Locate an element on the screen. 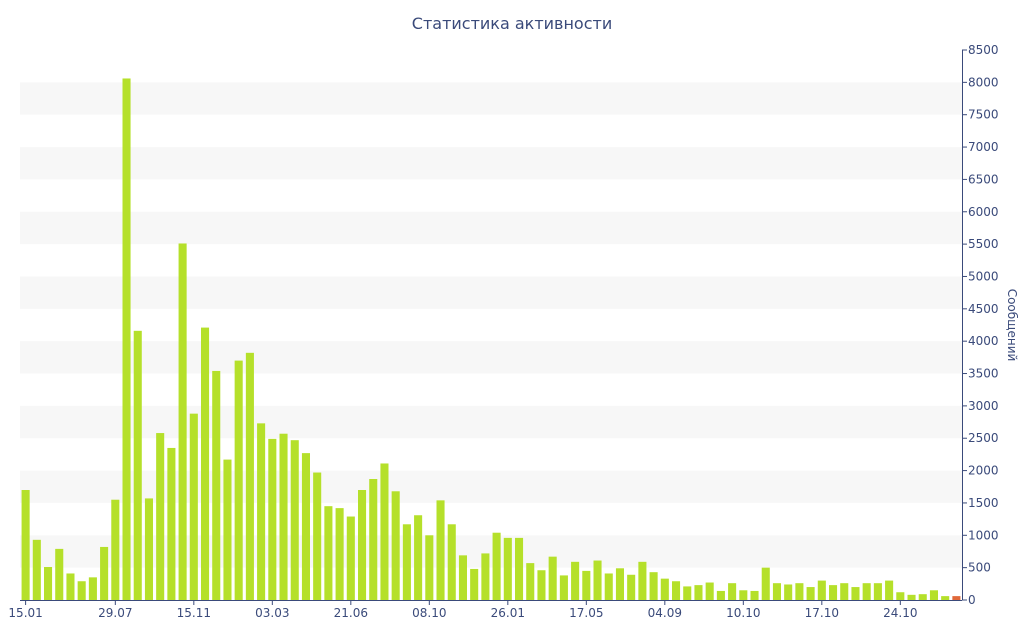 This screenshot has width=1024, height=640. y-tick-label: 1500 is located at coordinates (983, 503).